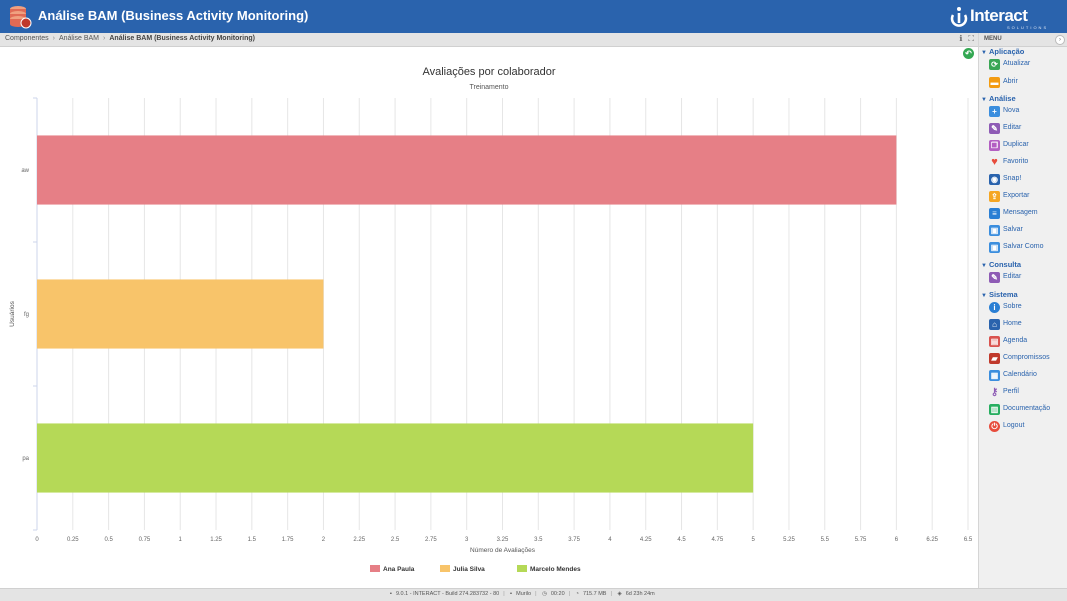 The height and width of the screenshot is (601, 1067). I want to click on power-icon: ⏻, so click(994, 426).